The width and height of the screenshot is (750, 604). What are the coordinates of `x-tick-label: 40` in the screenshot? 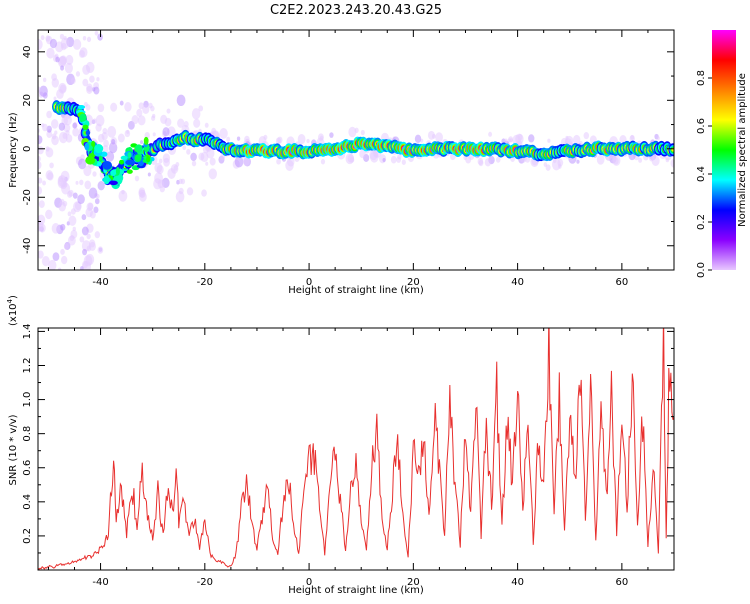 It's located at (517, 582).